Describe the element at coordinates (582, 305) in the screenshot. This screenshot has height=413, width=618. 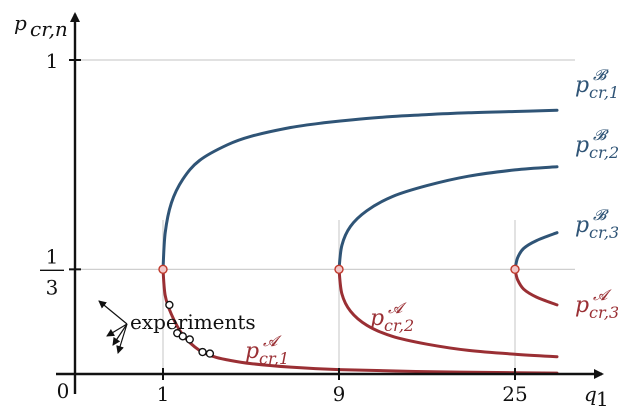
I see `series-label-A3: p` at that location.